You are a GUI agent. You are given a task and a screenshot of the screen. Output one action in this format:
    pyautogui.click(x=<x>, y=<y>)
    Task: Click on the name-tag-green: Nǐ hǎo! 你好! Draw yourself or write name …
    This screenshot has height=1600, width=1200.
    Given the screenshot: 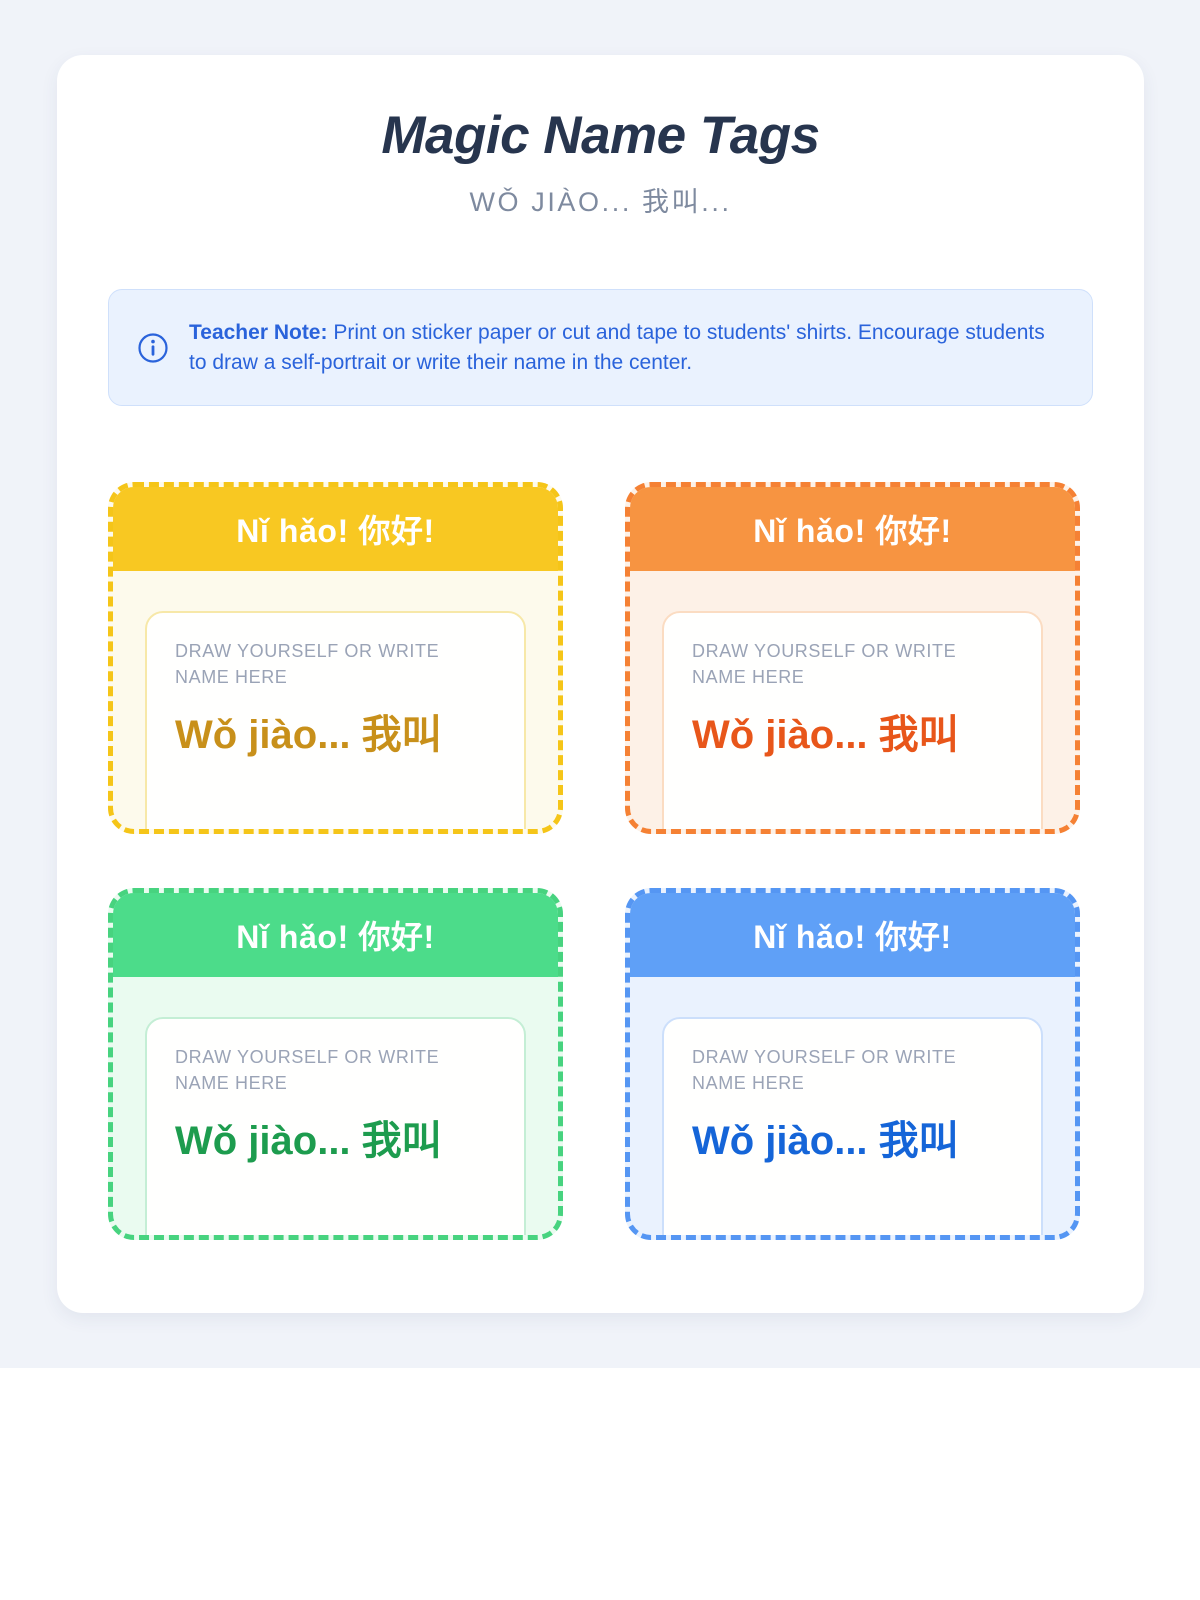 What is the action you would take?
    pyautogui.click(x=335, y=1063)
    